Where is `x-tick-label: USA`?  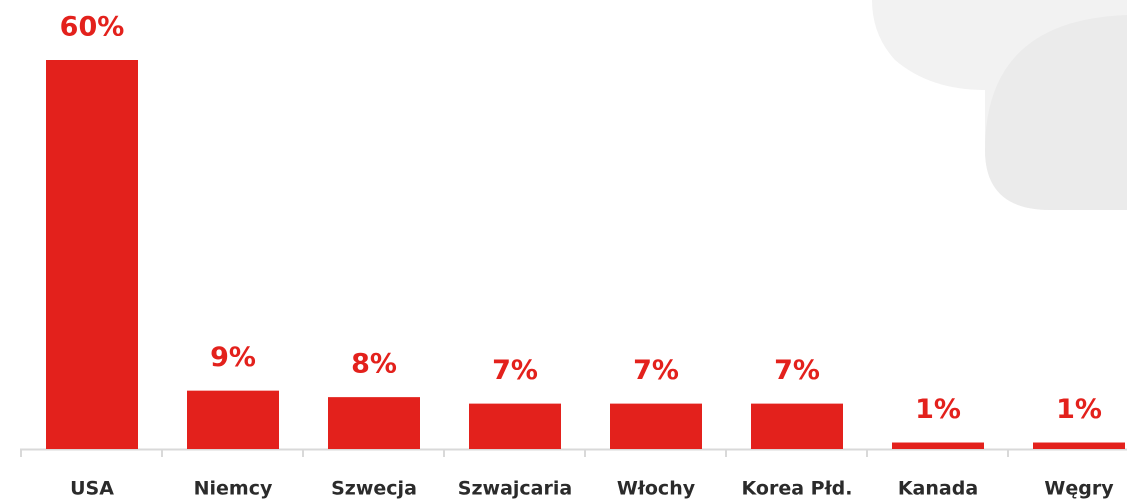
x-tick-label: USA is located at coordinates (92, 488).